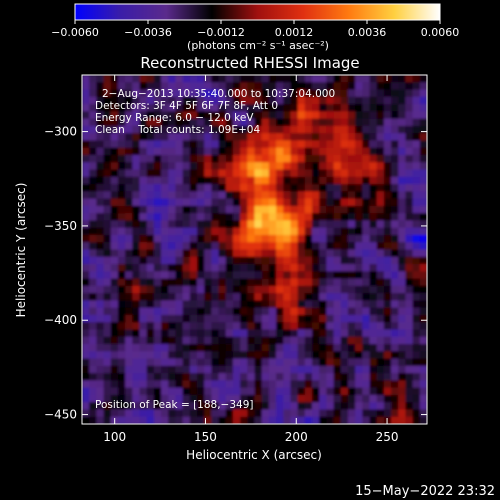 The image size is (500, 500). What do you see at coordinates (257, 12) in the screenshot?
I see `colorbar-gradient` at bounding box center [257, 12].